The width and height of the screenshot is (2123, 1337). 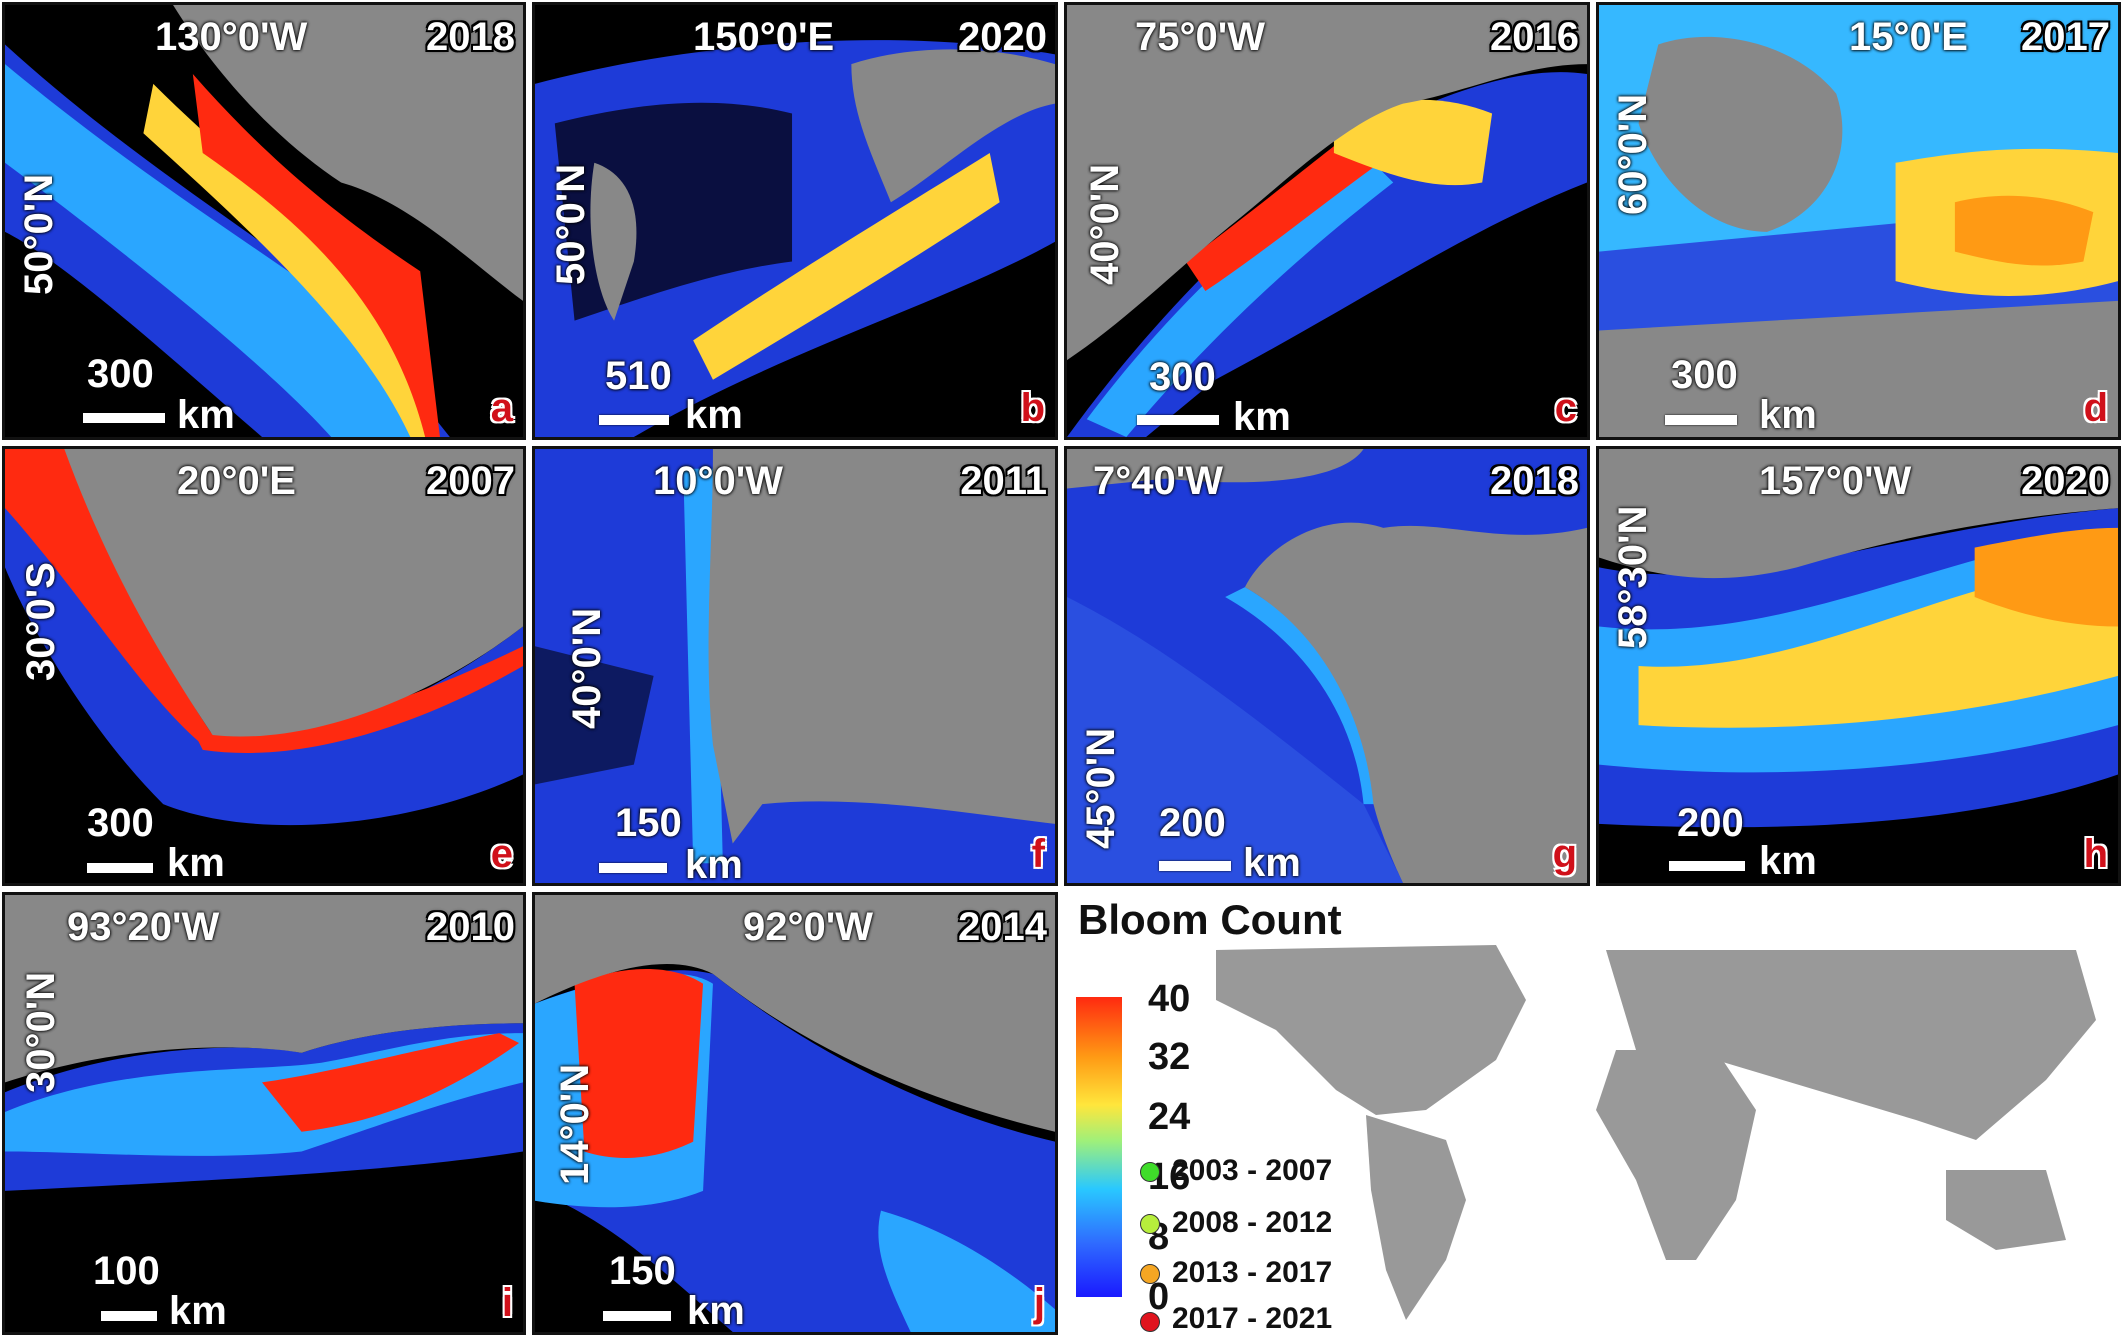 I want to click on period-dot-2013-2017, so click(x=1150, y=1274).